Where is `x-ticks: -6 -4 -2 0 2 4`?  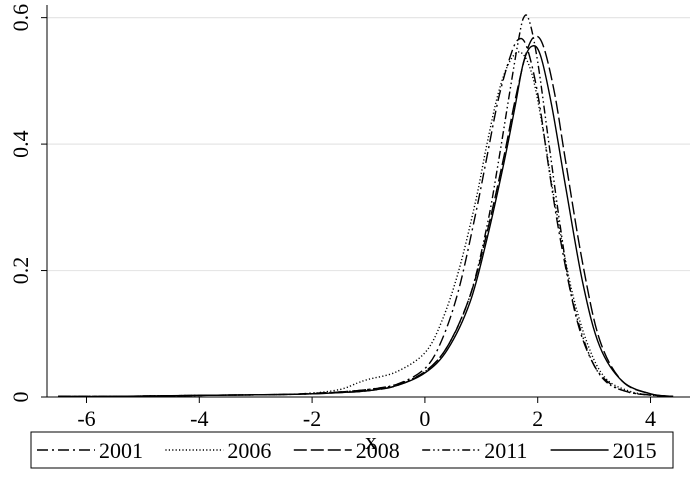 x-ticks: -6 -4 -2 0 2 4 is located at coordinates (366, 414).